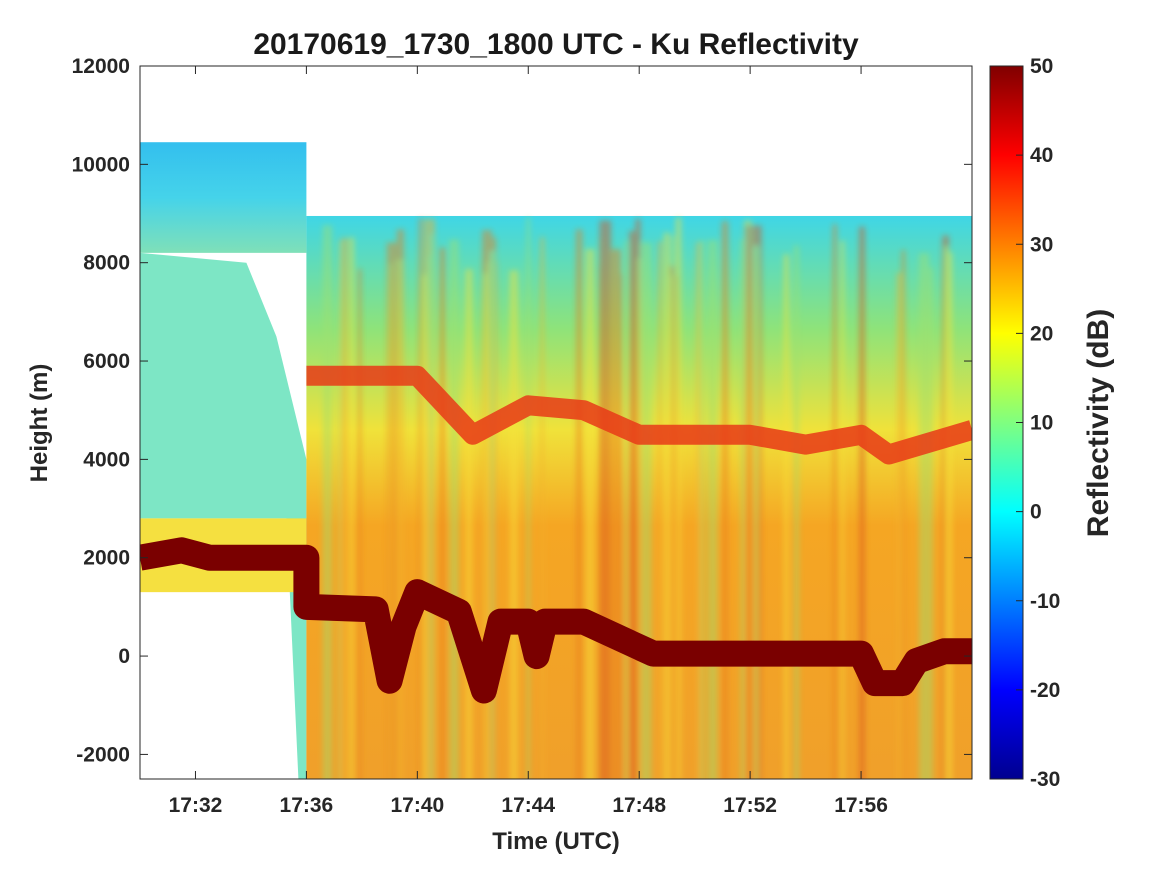 Image resolution: width=1167 pixels, height=875 pixels. What do you see at coordinates (1045, 779) in the screenshot?
I see `colorbar-tick-label: -30` at bounding box center [1045, 779].